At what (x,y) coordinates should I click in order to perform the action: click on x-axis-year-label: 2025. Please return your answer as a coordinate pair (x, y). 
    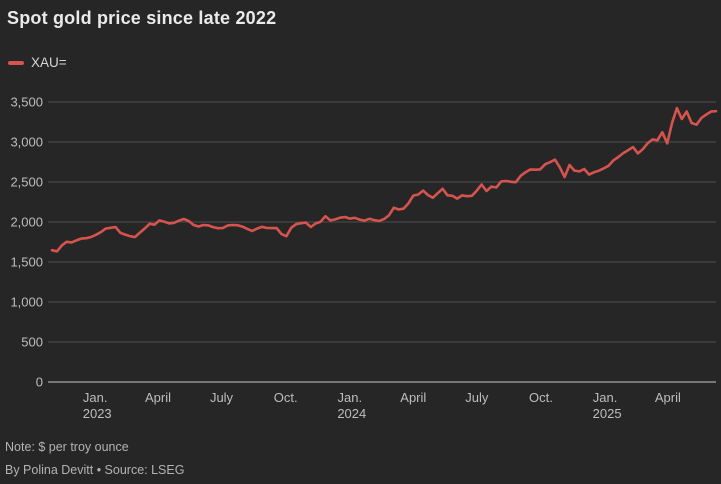
    Looking at the image, I should click on (607, 413).